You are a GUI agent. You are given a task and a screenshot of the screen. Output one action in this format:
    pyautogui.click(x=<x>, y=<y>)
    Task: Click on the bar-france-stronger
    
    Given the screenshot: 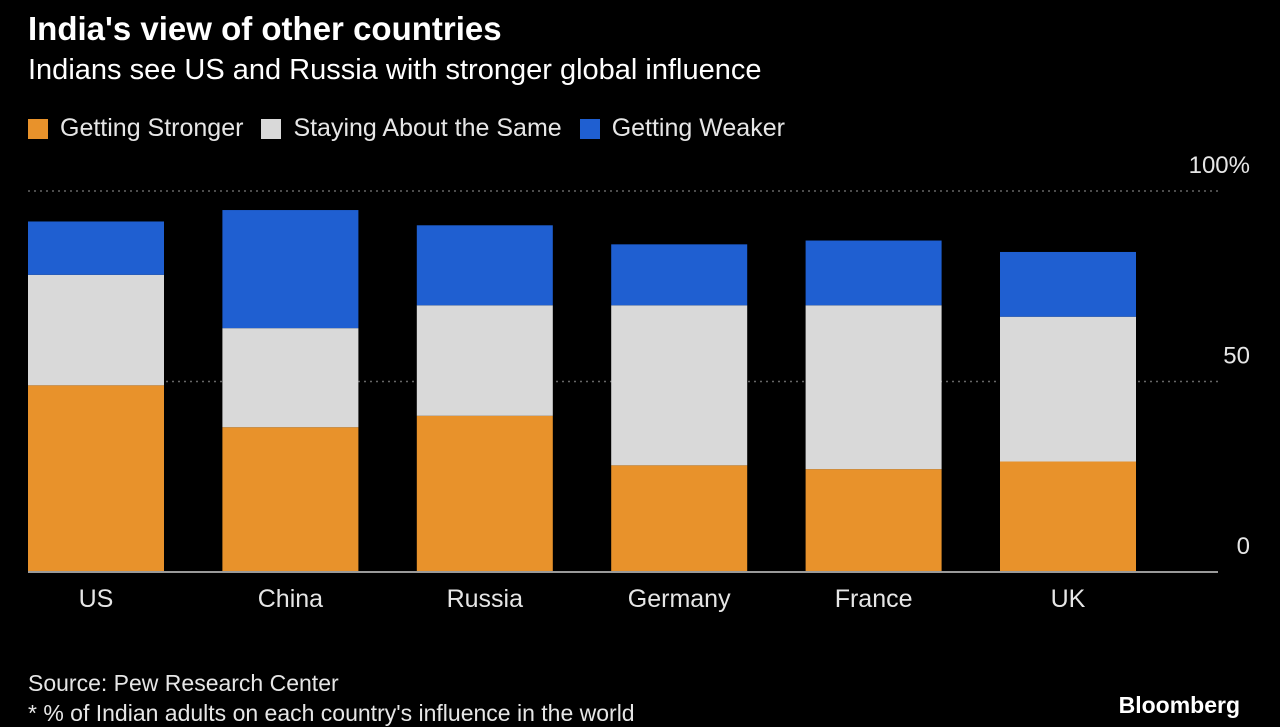 What is the action you would take?
    pyautogui.click(x=873, y=520)
    